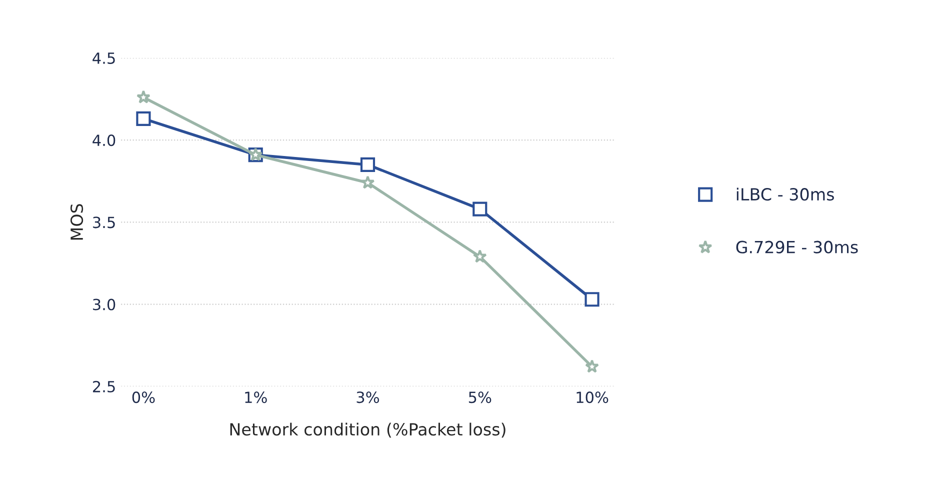  Describe the element at coordinates (785, 194) in the screenshot. I see `legend-label: iLBC - 30ms` at that location.